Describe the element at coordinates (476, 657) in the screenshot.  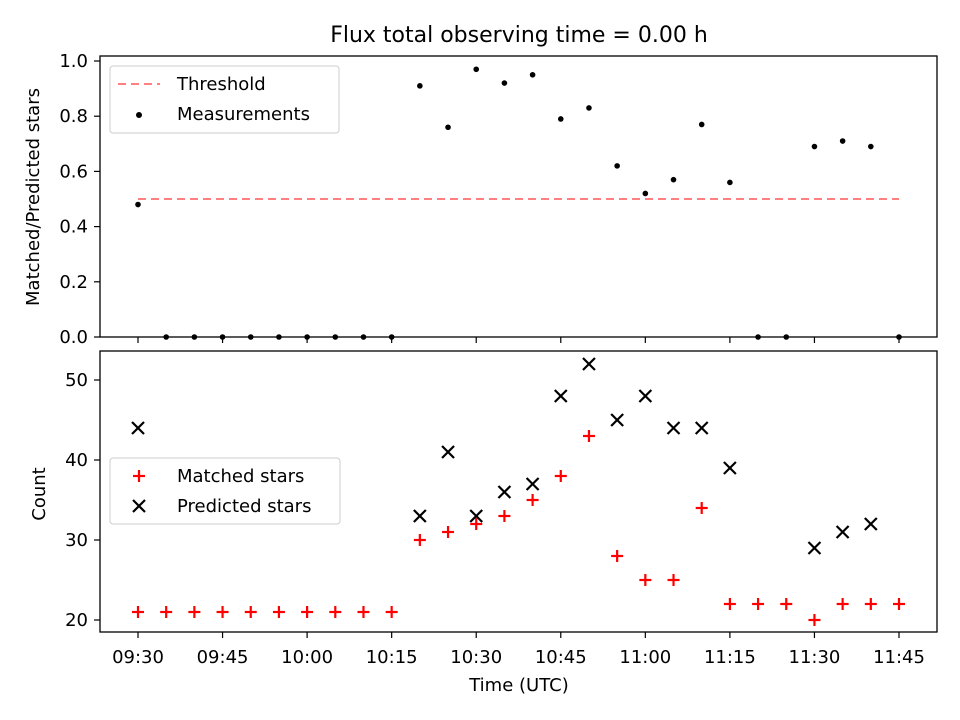
I see `count-x-tick-label: 10:30` at that location.